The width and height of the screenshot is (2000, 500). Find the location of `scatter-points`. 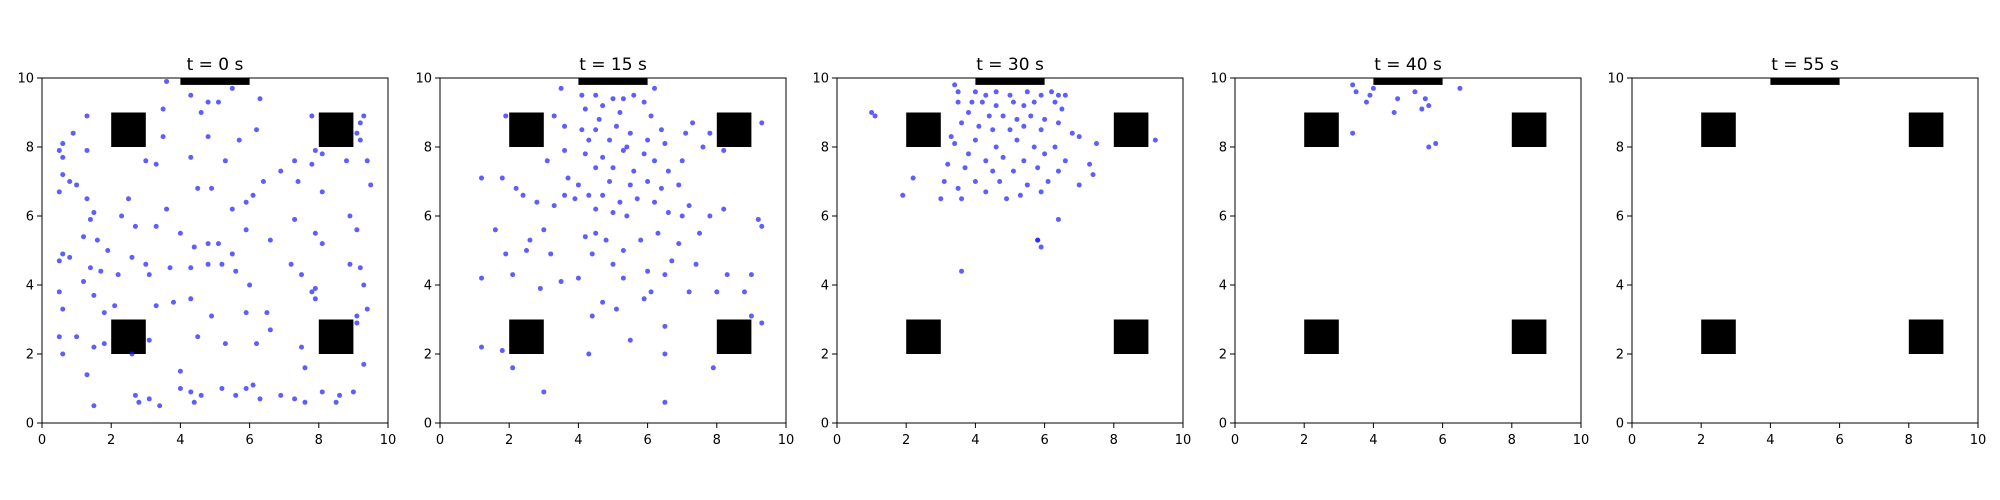

scatter-points is located at coordinates (622, 245).